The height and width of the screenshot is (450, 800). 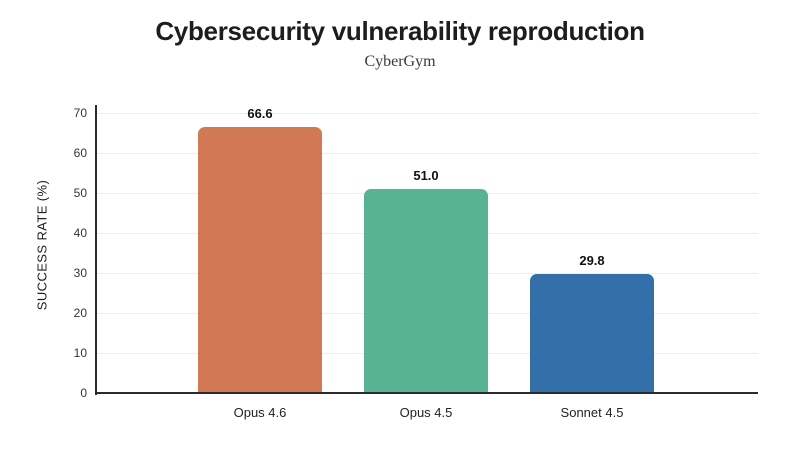 I want to click on y-tick-label: 20, so click(x=80, y=313).